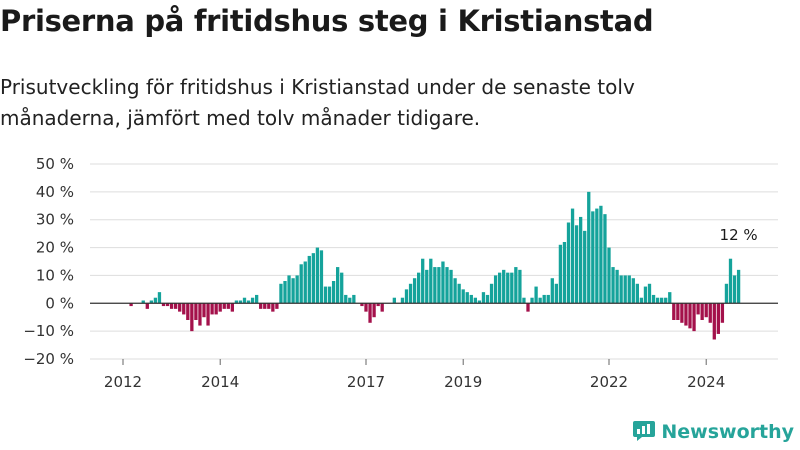  Describe the element at coordinates (55, 248) in the screenshot. I see `y-tick-label: 20 %` at that location.